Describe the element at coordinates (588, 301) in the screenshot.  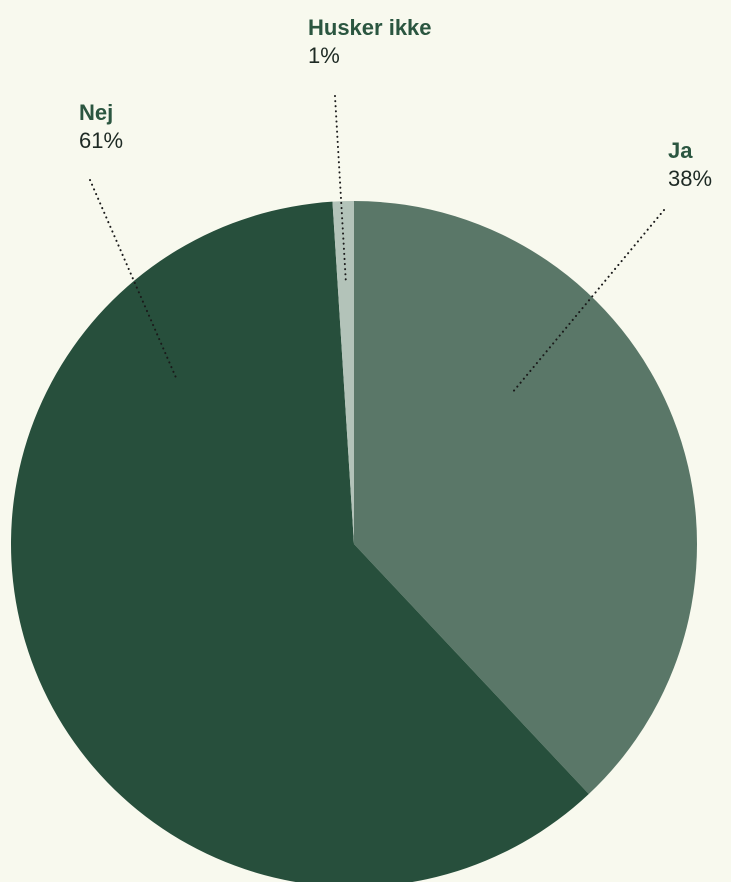
I see `leader-line-ja` at that location.